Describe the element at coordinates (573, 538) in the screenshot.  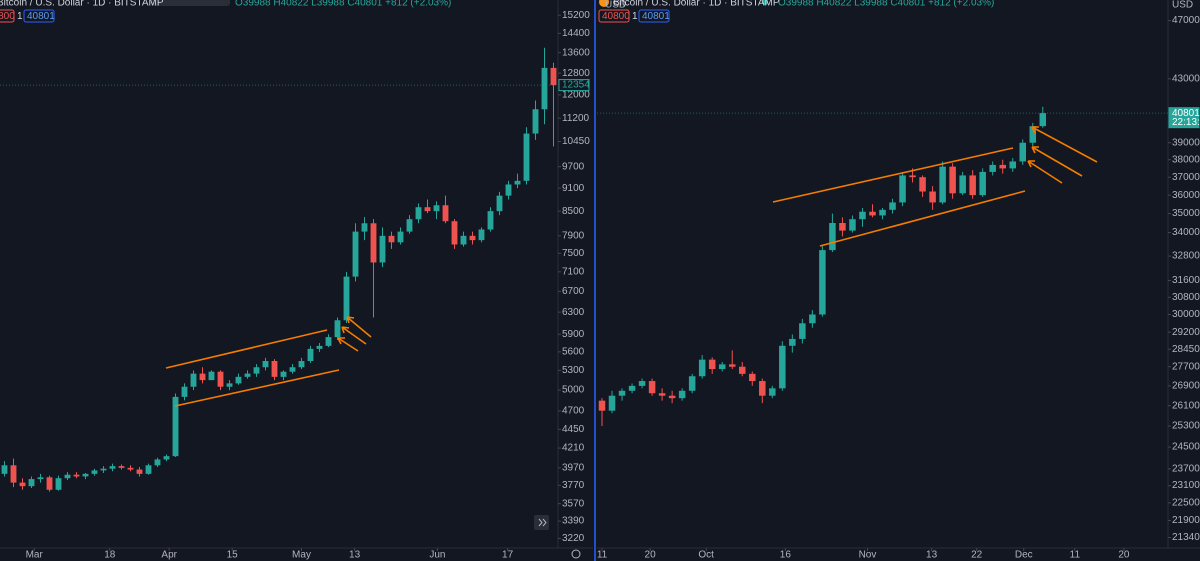
I see `y-tick-label: 3220` at that location.